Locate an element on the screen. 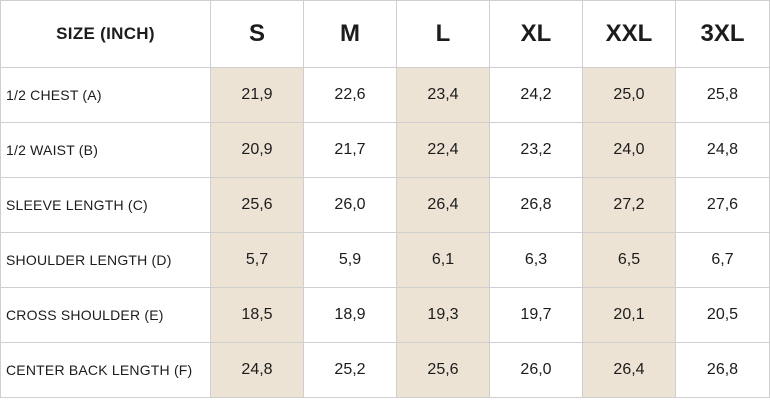 The image size is (770, 400). size-header: M is located at coordinates (350, 34).